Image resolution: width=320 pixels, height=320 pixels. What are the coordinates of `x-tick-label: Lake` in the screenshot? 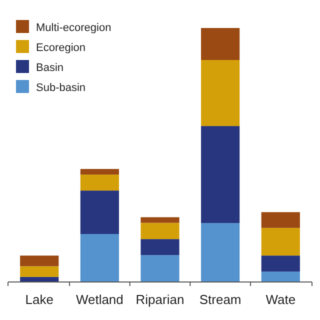 It's located at (39, 299).